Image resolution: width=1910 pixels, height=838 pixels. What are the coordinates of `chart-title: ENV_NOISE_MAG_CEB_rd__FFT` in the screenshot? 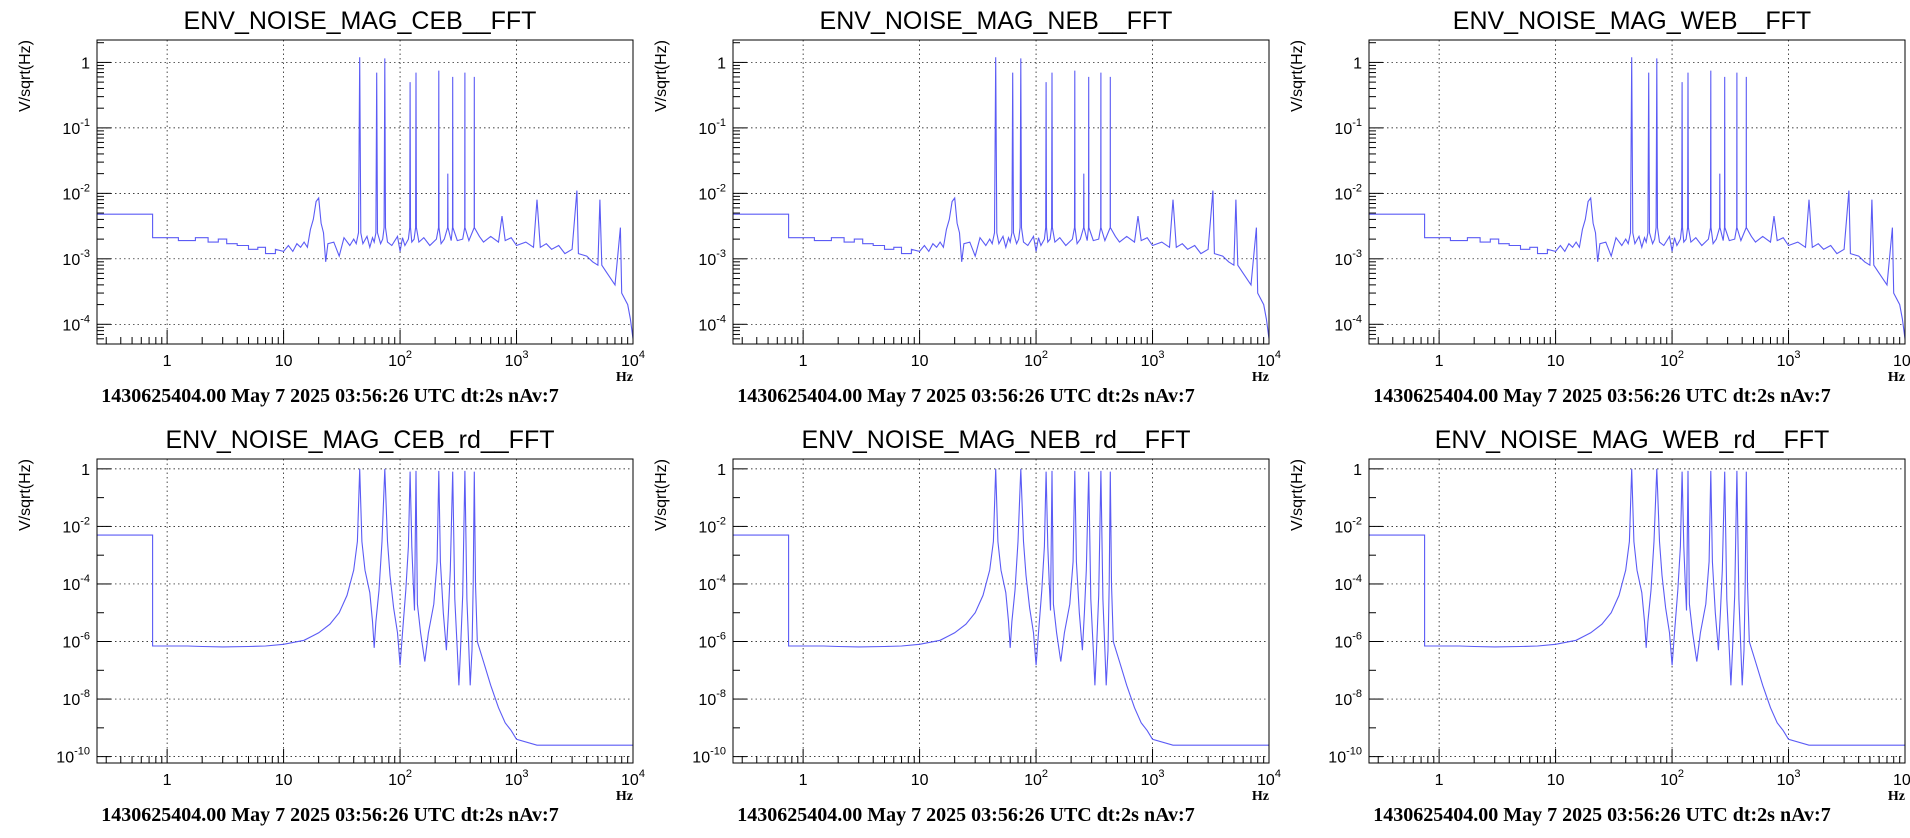 It's located at (359, 440).